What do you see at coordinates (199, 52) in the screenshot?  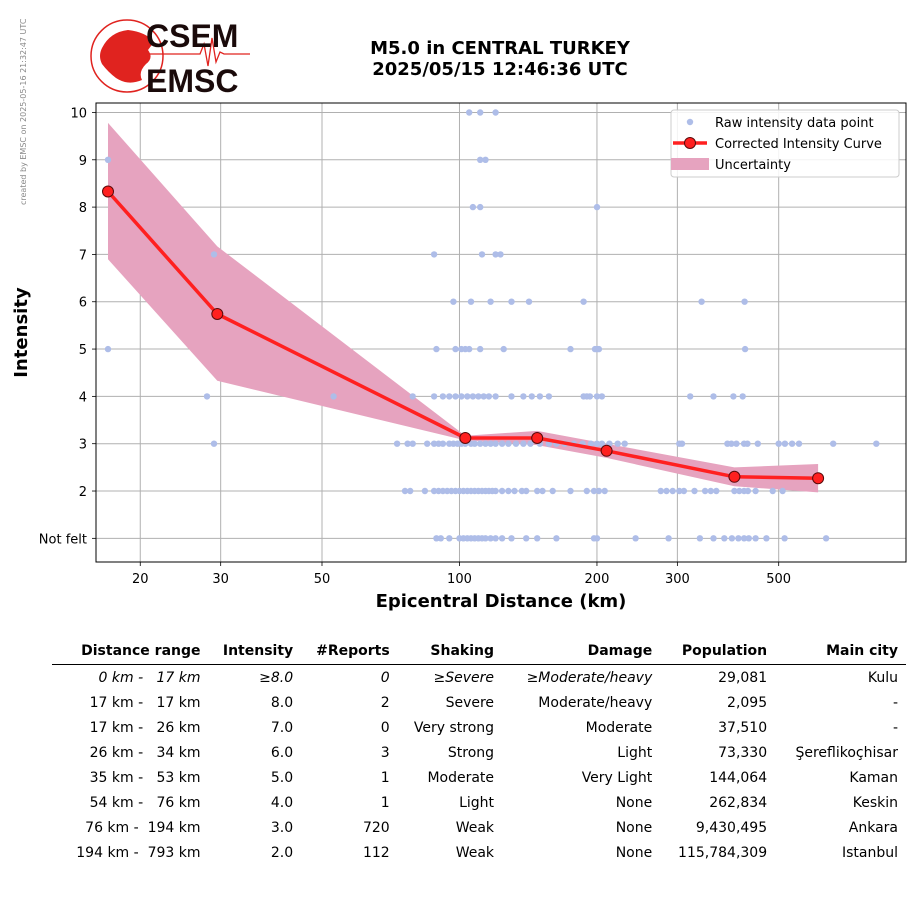 I see `seismogram-trace` at bounding box center [199, 52].